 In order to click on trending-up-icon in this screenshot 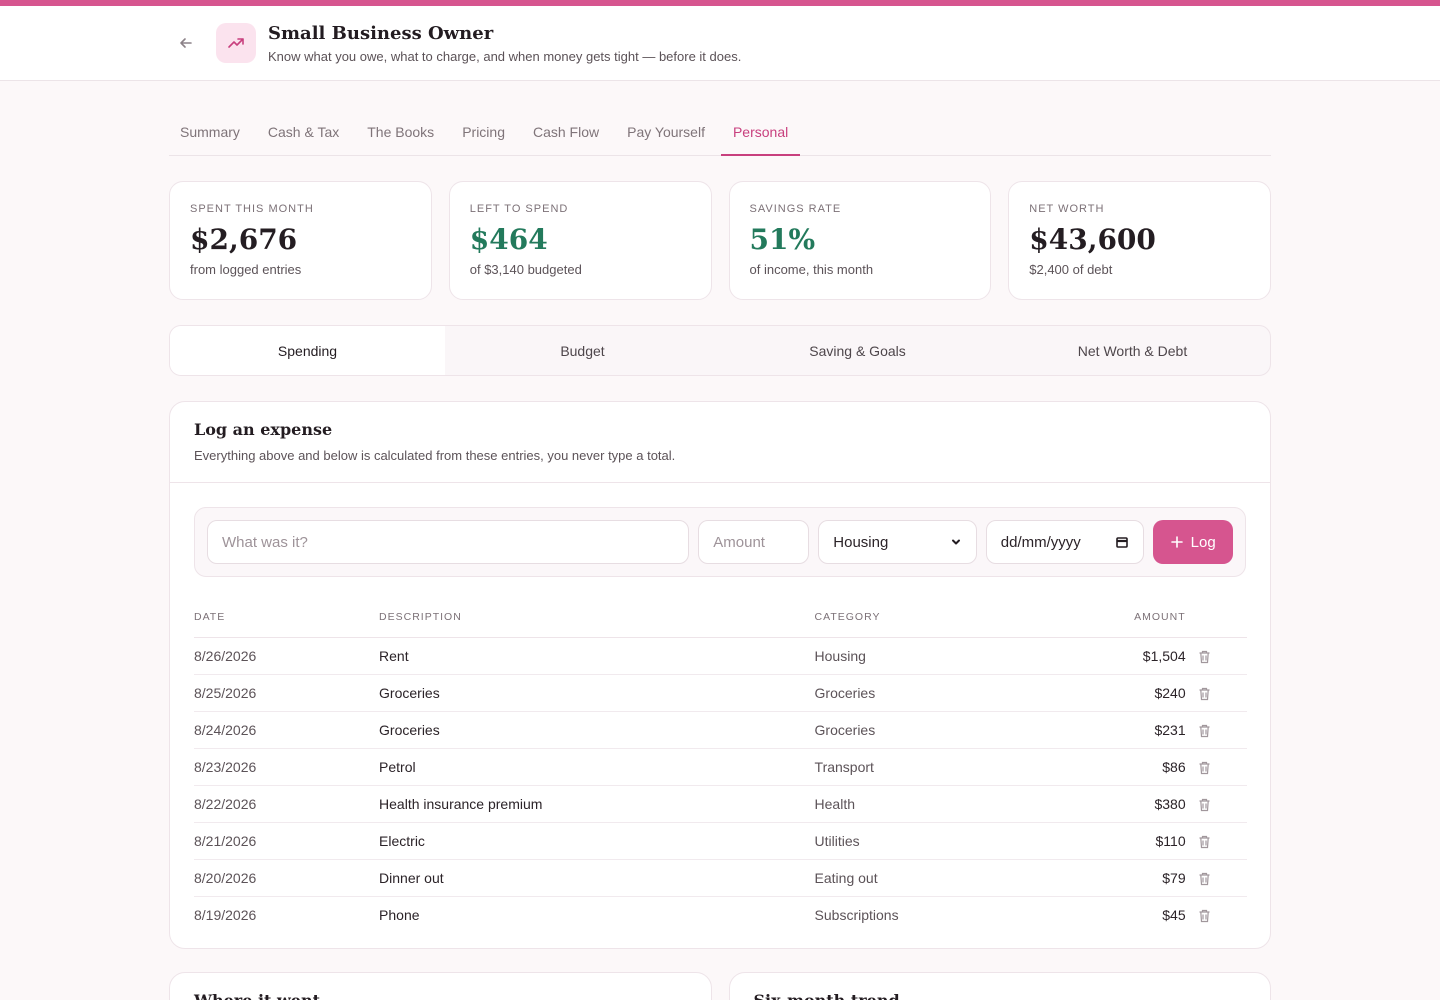, I will do `click(236, 43)`.